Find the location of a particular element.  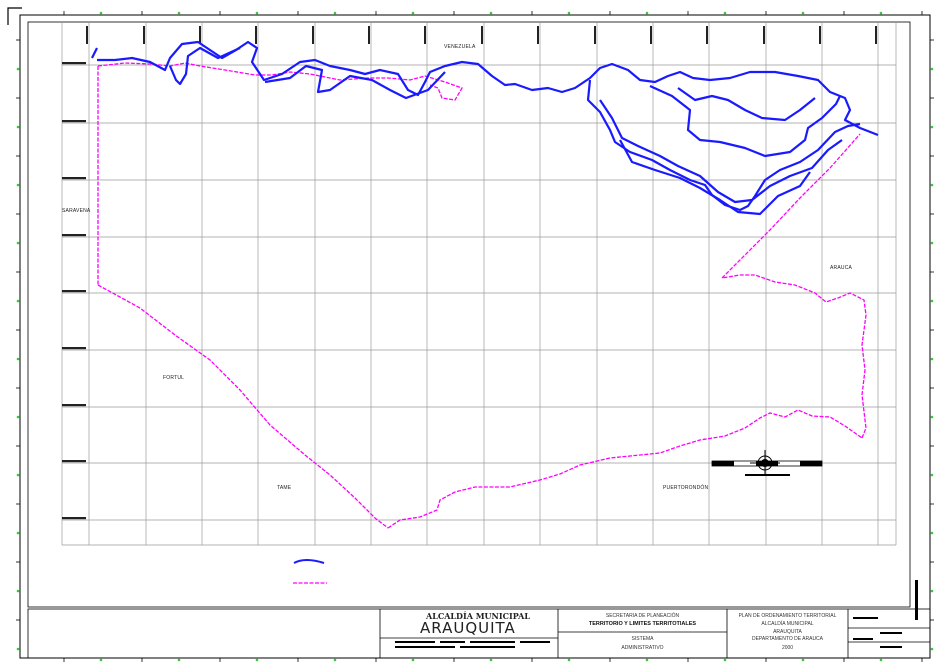

river-south-branch-parallel is located at coordinates (721, 151).